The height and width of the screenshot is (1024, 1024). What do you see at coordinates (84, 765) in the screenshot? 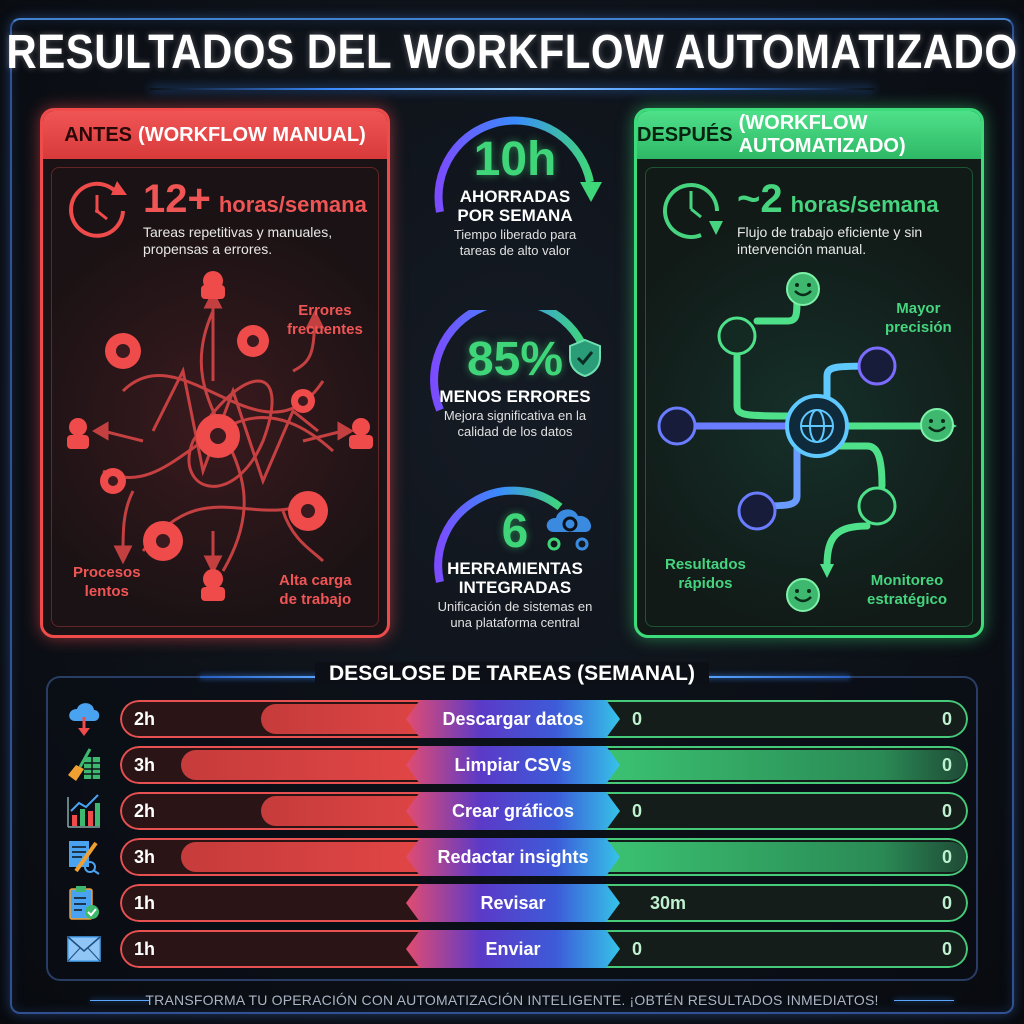
I see `broom-spreadsheet-icon` at bounding box center [84, 765].